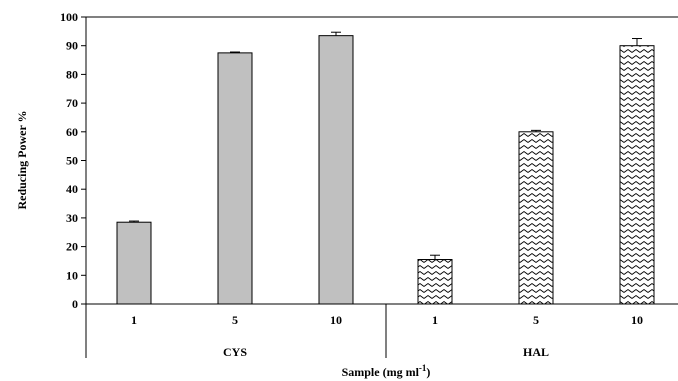 The width and height of the screenshot is (678, 381). I want to click on x-axis-title: Sample (mg ml-1), so click(386, 371).